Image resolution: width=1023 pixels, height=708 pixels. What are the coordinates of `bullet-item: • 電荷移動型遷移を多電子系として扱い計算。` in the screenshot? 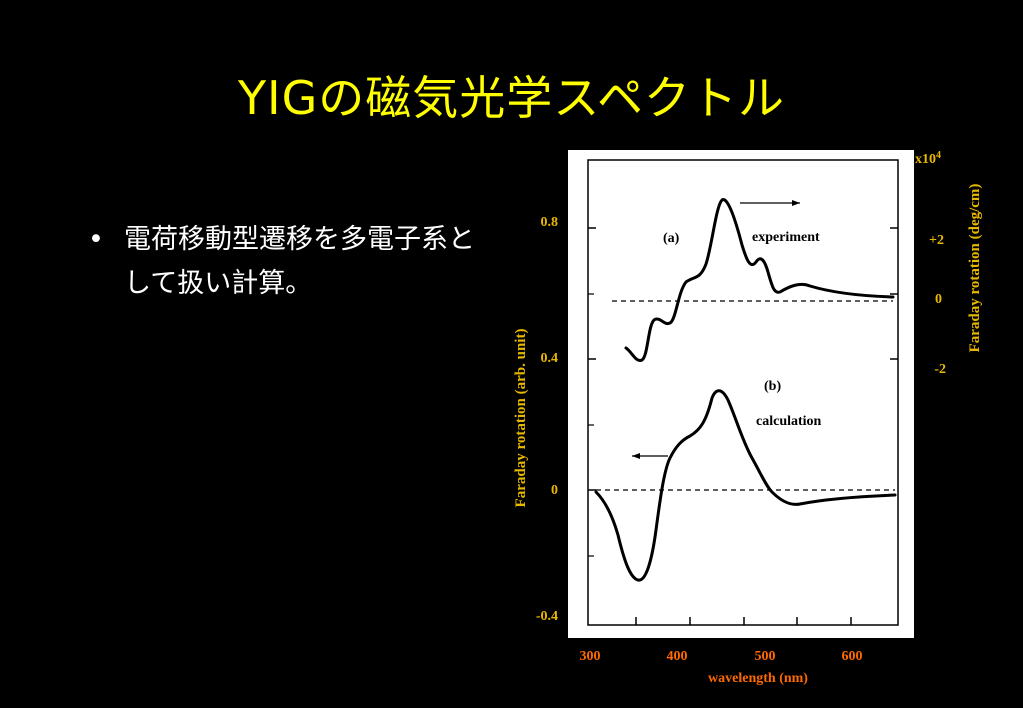 It's located at (288, 262).